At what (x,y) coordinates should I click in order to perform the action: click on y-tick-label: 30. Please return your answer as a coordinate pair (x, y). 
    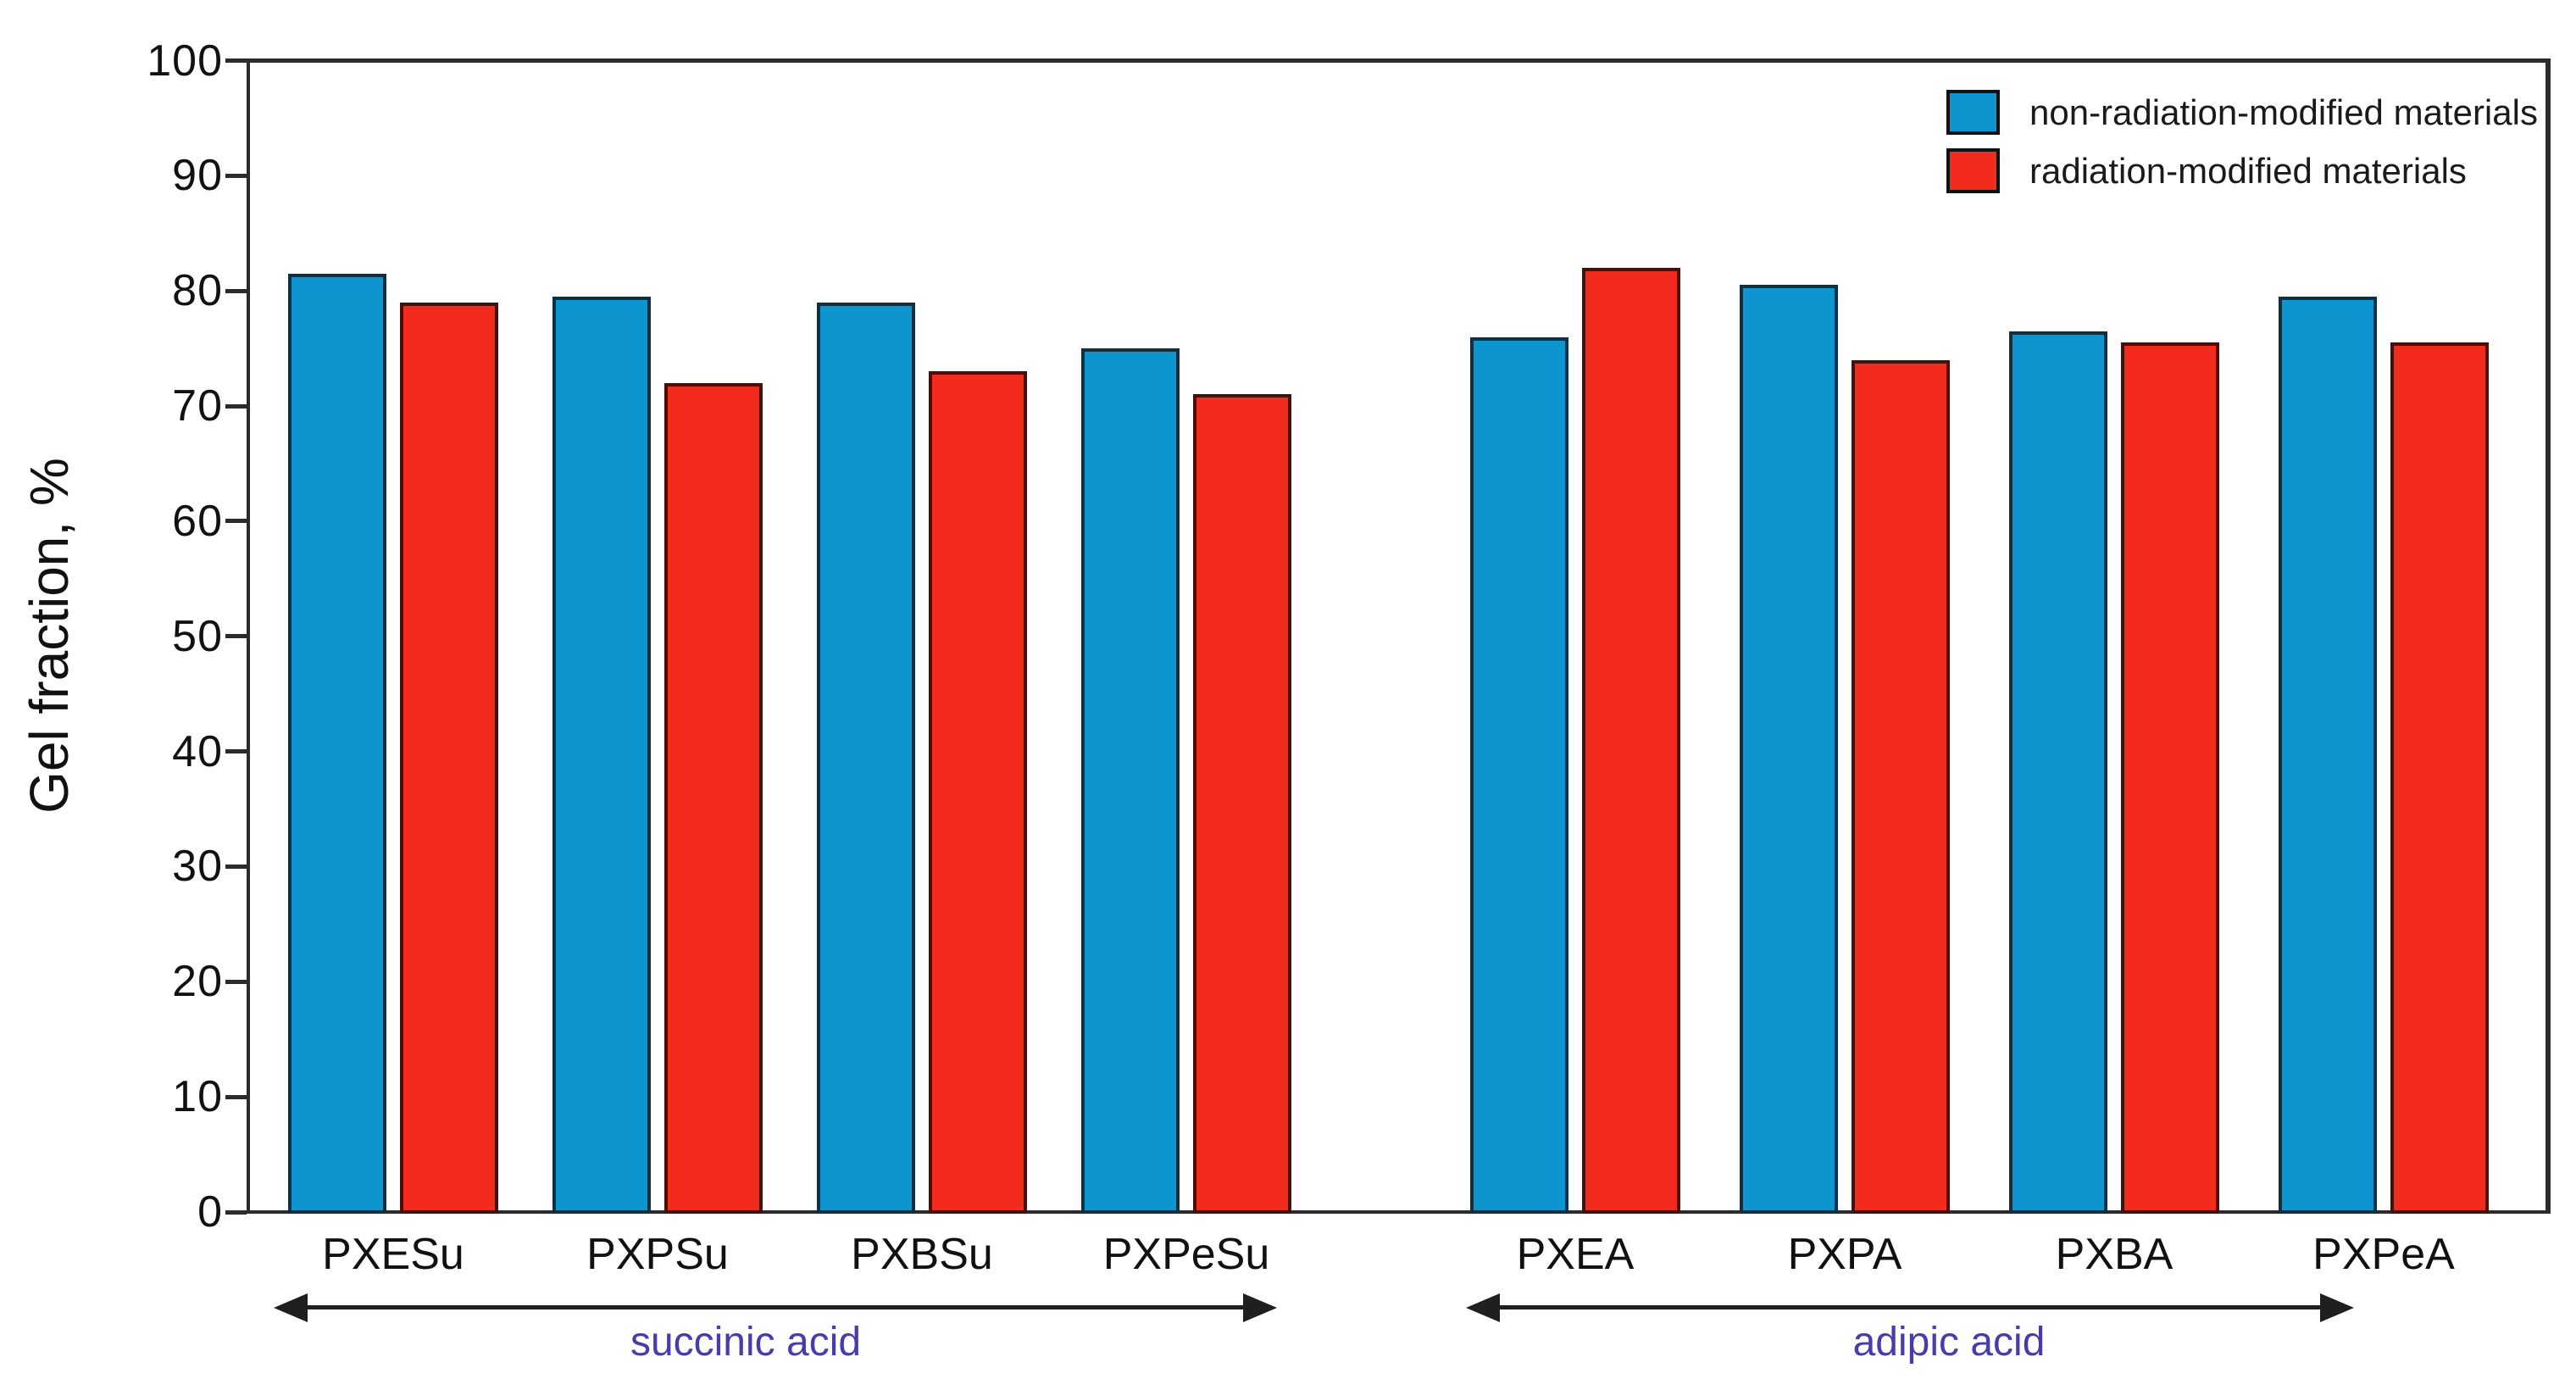
    Looking at the image, I should click on (197, 867).